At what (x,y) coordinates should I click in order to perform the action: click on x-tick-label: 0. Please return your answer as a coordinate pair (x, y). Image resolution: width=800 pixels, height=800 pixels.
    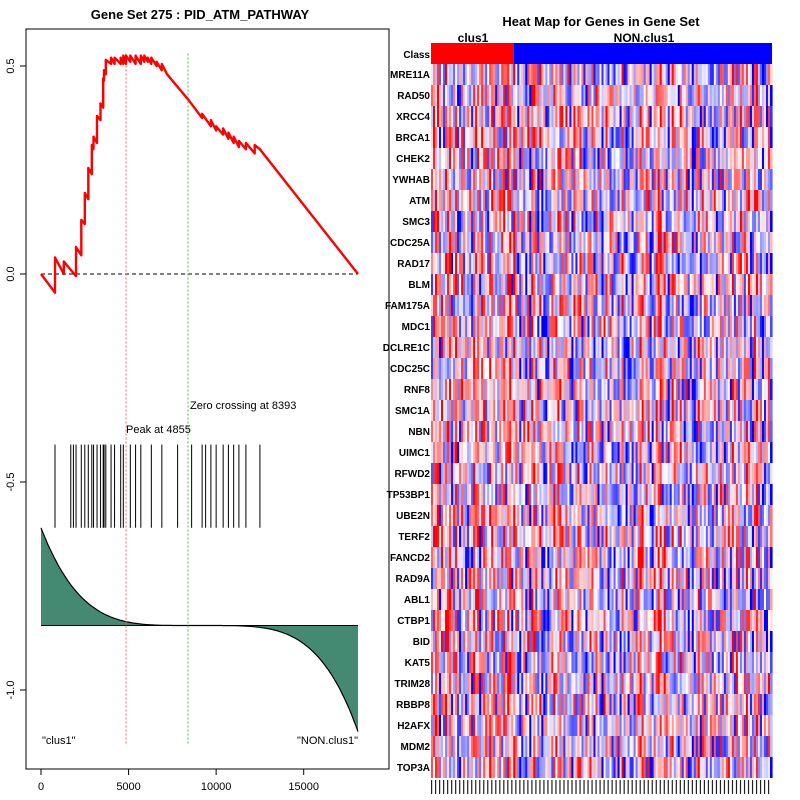
    Looking at the image, I should click on (41, 787).